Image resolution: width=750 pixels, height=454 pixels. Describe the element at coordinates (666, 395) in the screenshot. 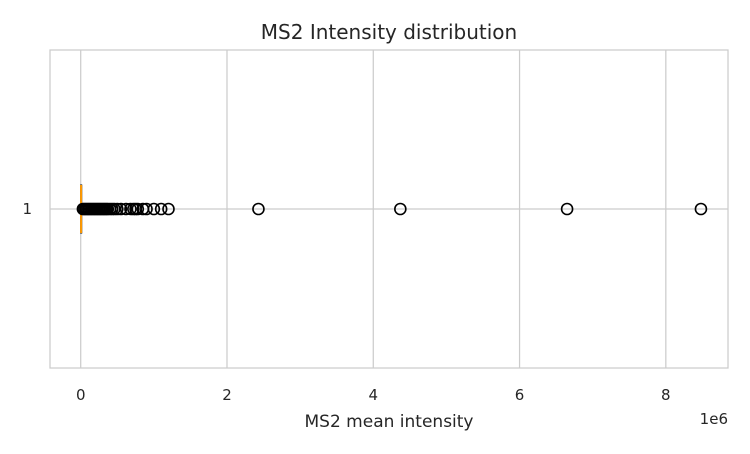

I see `x-tick-label: 8` at that location.